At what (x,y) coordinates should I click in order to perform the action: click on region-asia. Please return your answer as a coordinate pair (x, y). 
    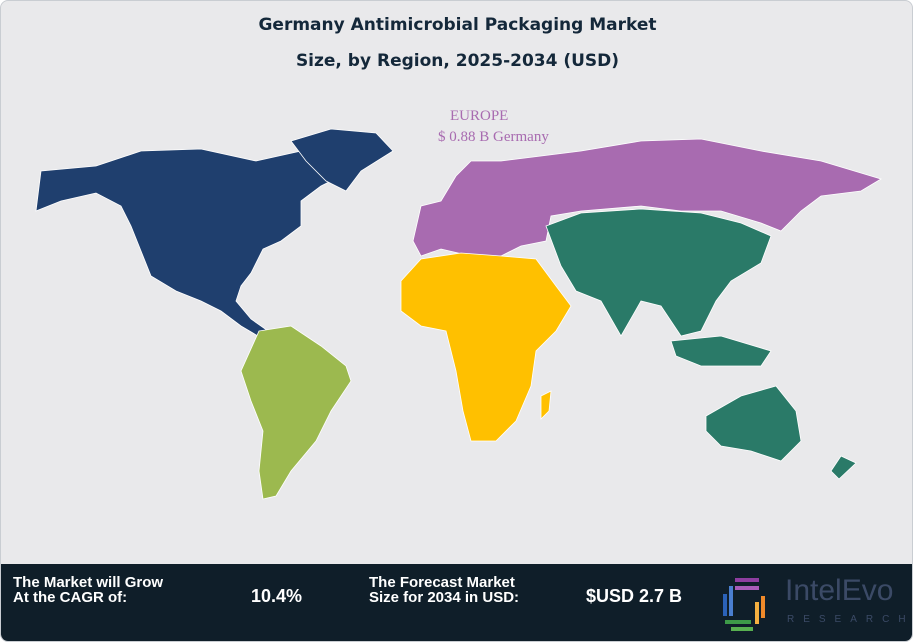
    Looking at the image, I should click on (658, 272).